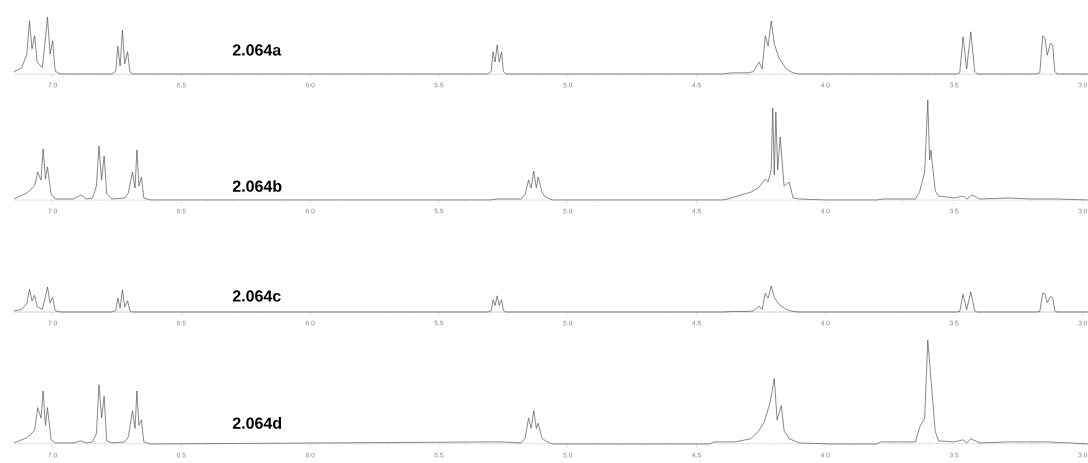 The height and width of the screenshot is (463, 1088). What do you see at coordinates (257, 423) in the screenshot?
I see `annotation: 2.064d` at bounding box center [257, 423].